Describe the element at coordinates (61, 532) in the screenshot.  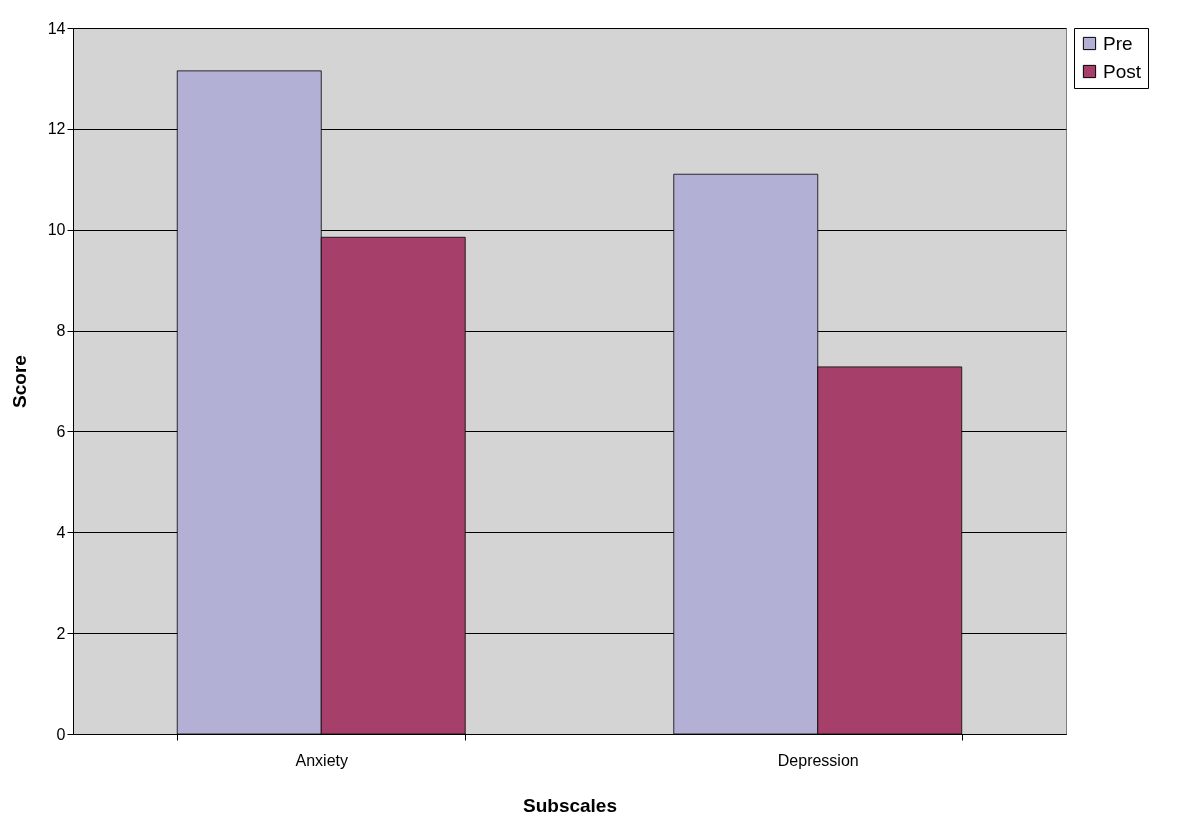
I see `y-tick-label: 4` at that location.